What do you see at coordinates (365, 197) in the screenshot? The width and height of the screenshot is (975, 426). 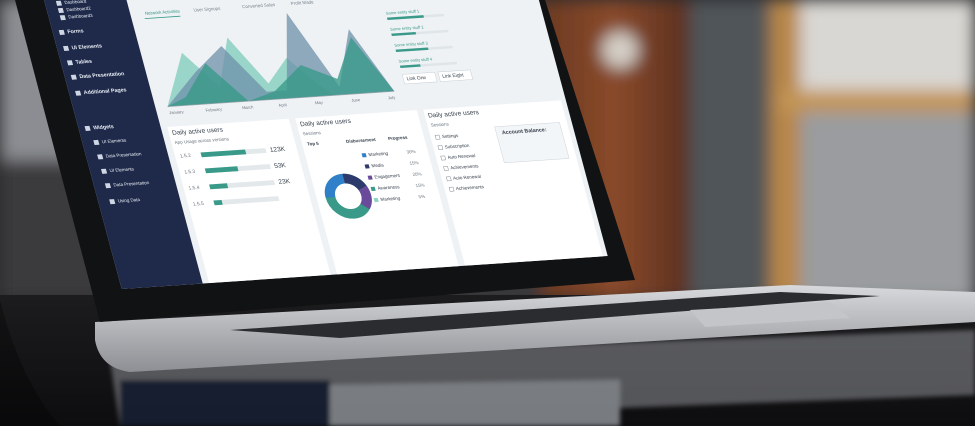 I see `donut-purple` at bounding box center [365, 197].